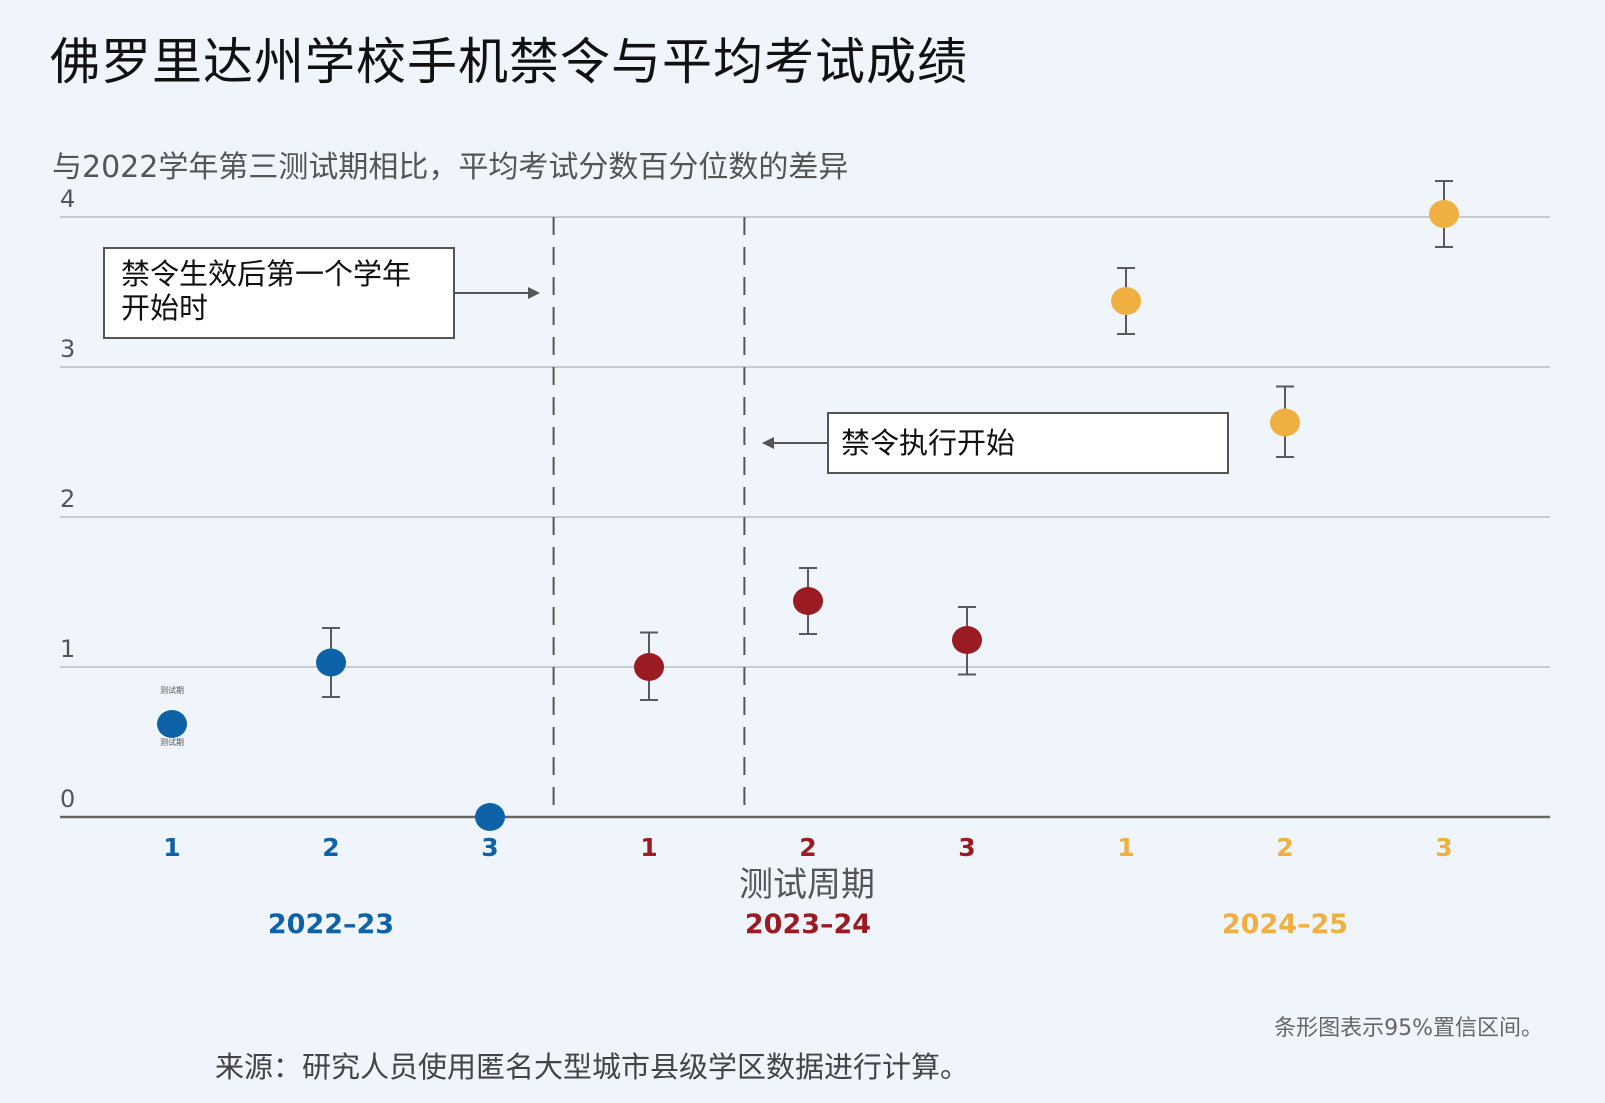 The image size is (1605, 1103). I want to click on y-tick-label: 1, so click(67, 649).